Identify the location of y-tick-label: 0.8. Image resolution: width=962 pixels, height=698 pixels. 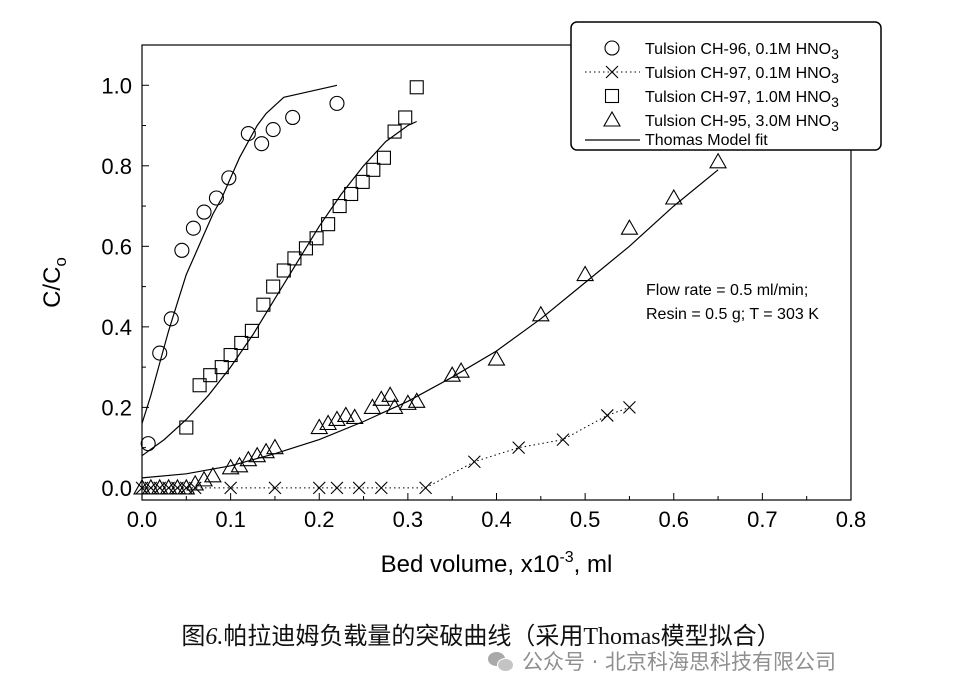
(116, 166).